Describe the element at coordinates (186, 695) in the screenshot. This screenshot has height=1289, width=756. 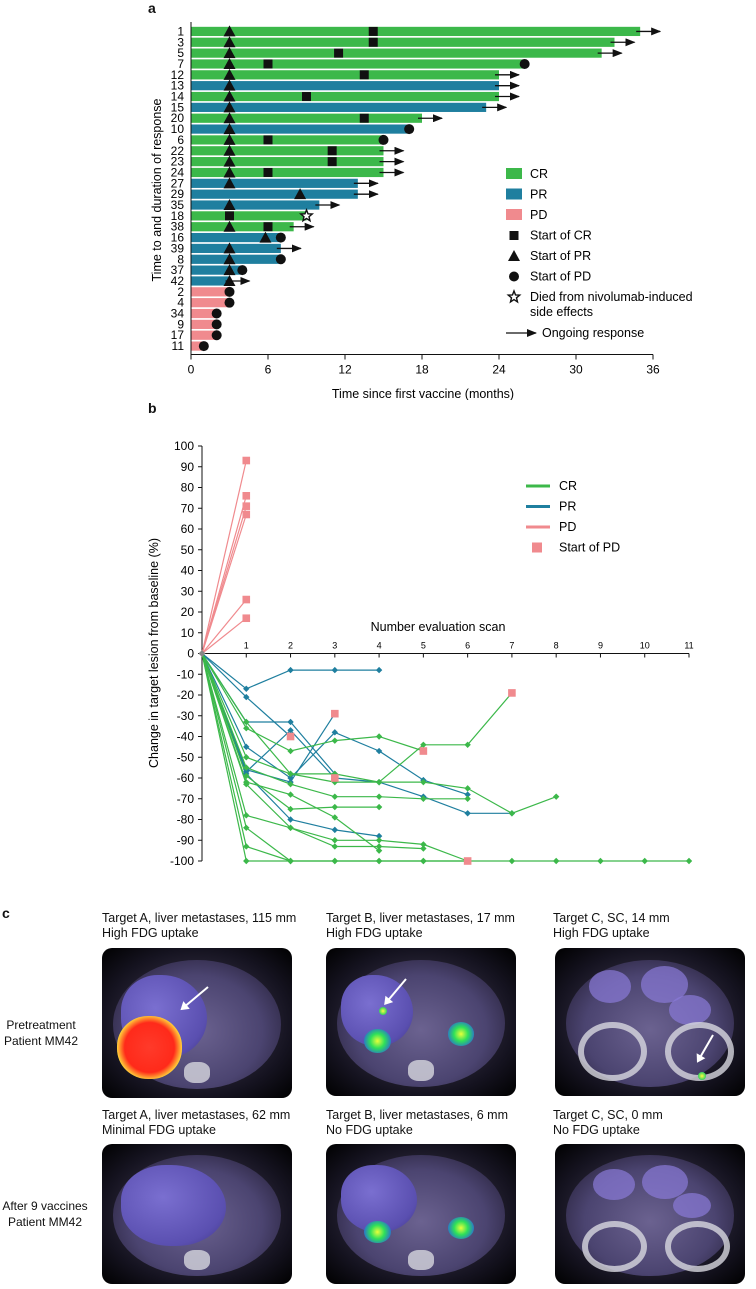
I see `y-tick-label-b: -20` at that location.